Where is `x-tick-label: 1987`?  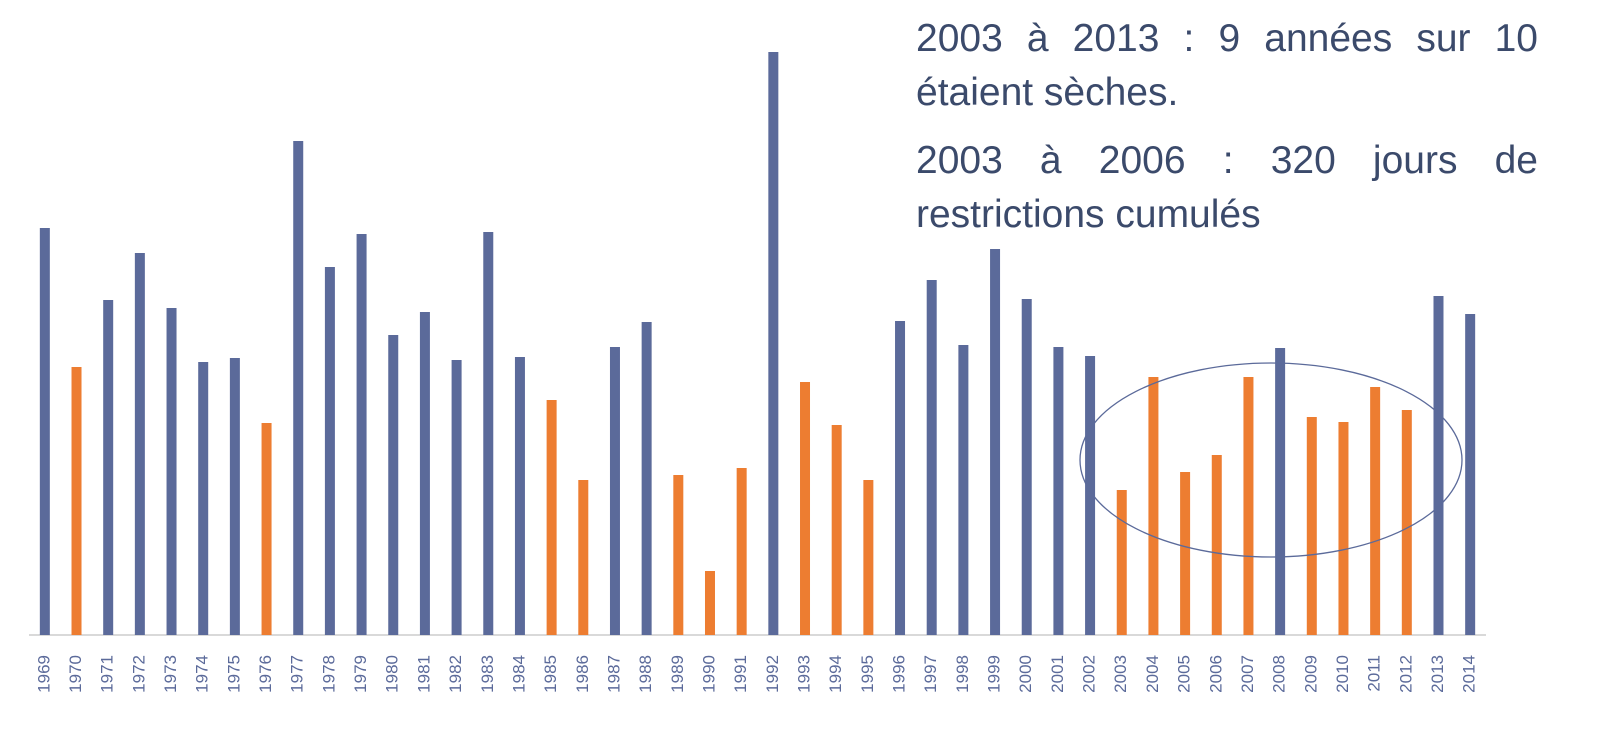 x-tick-label: 1987 is located at coordinates (613, 674).